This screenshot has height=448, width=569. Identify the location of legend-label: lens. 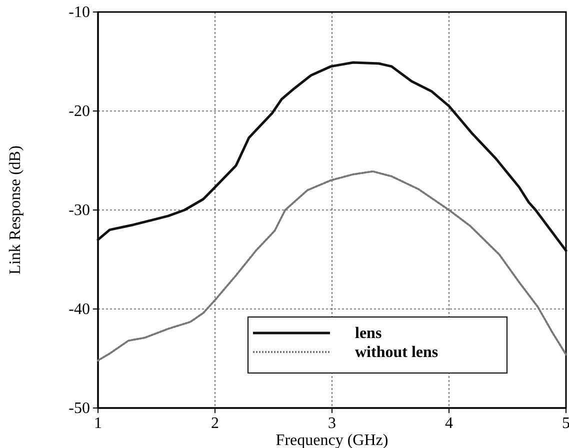
(368, 333).